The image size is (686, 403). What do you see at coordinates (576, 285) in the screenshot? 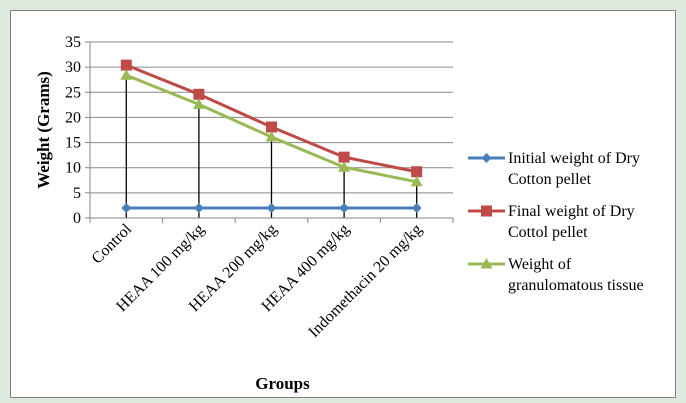
I see `legend-label-3: granulomatous tissue` at bounding box center [576, 285].